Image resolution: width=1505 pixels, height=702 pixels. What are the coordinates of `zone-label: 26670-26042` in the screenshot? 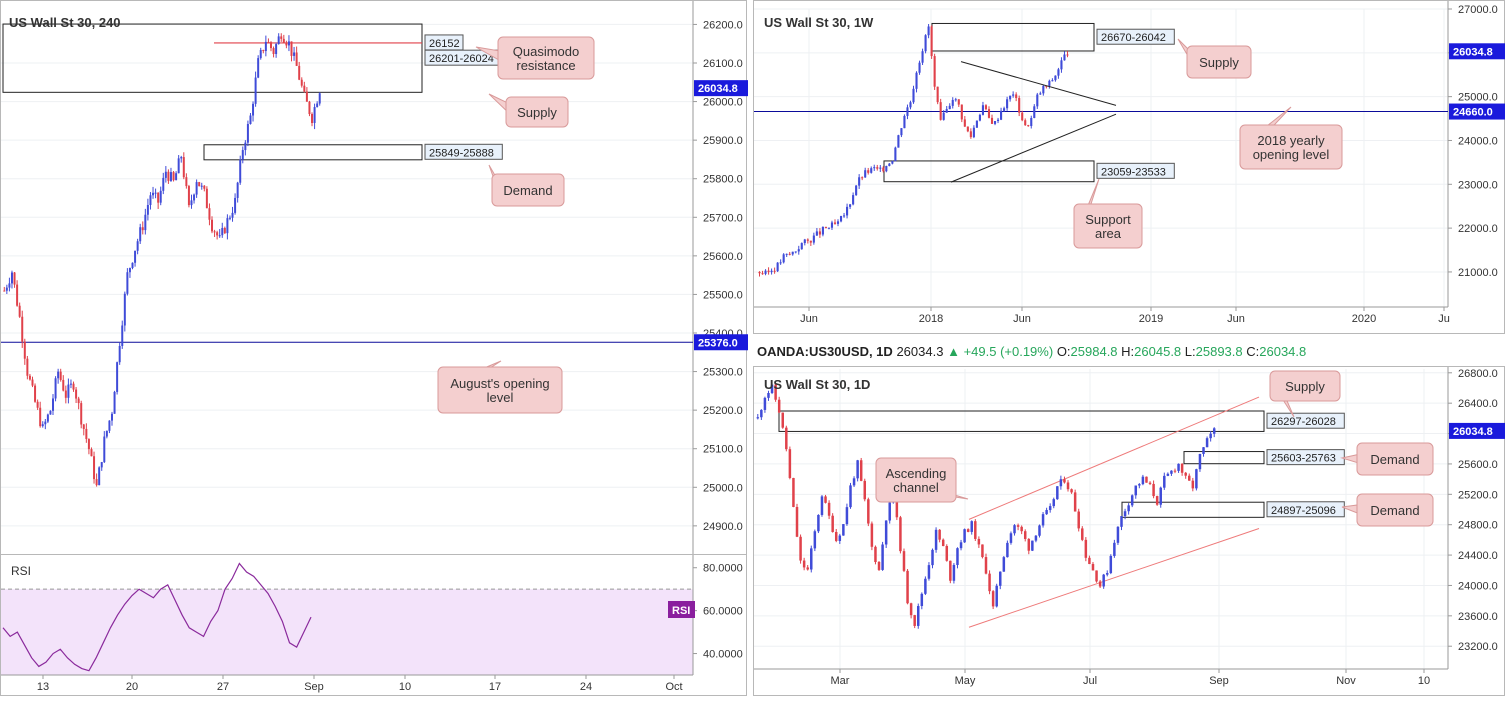 It's located at (1133, 38).